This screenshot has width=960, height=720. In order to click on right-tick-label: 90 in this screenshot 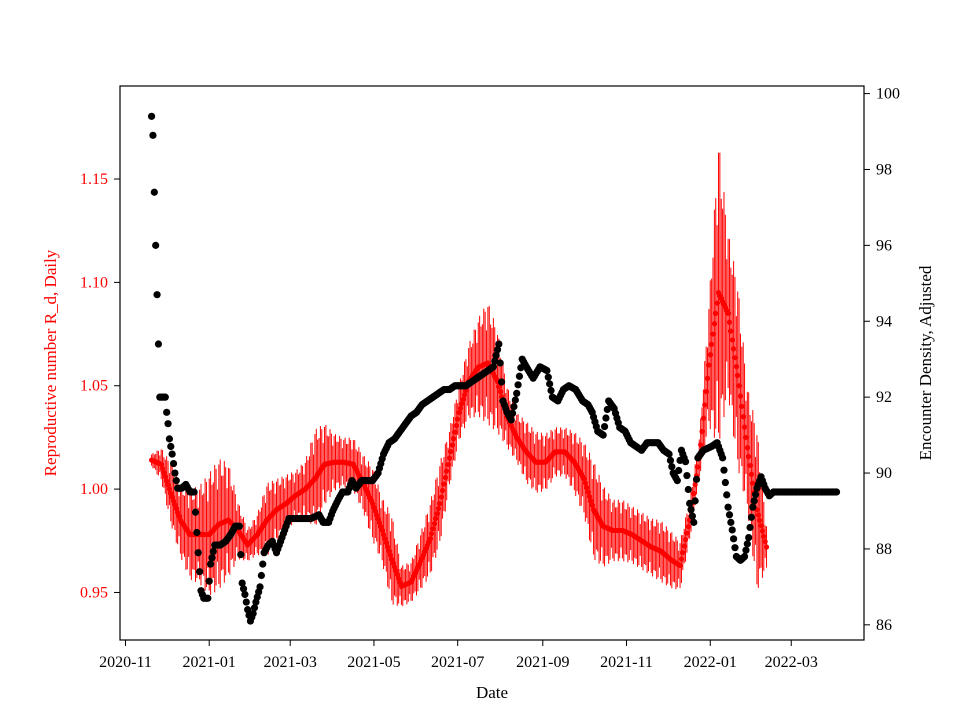, I will do `click(884, 473)`.